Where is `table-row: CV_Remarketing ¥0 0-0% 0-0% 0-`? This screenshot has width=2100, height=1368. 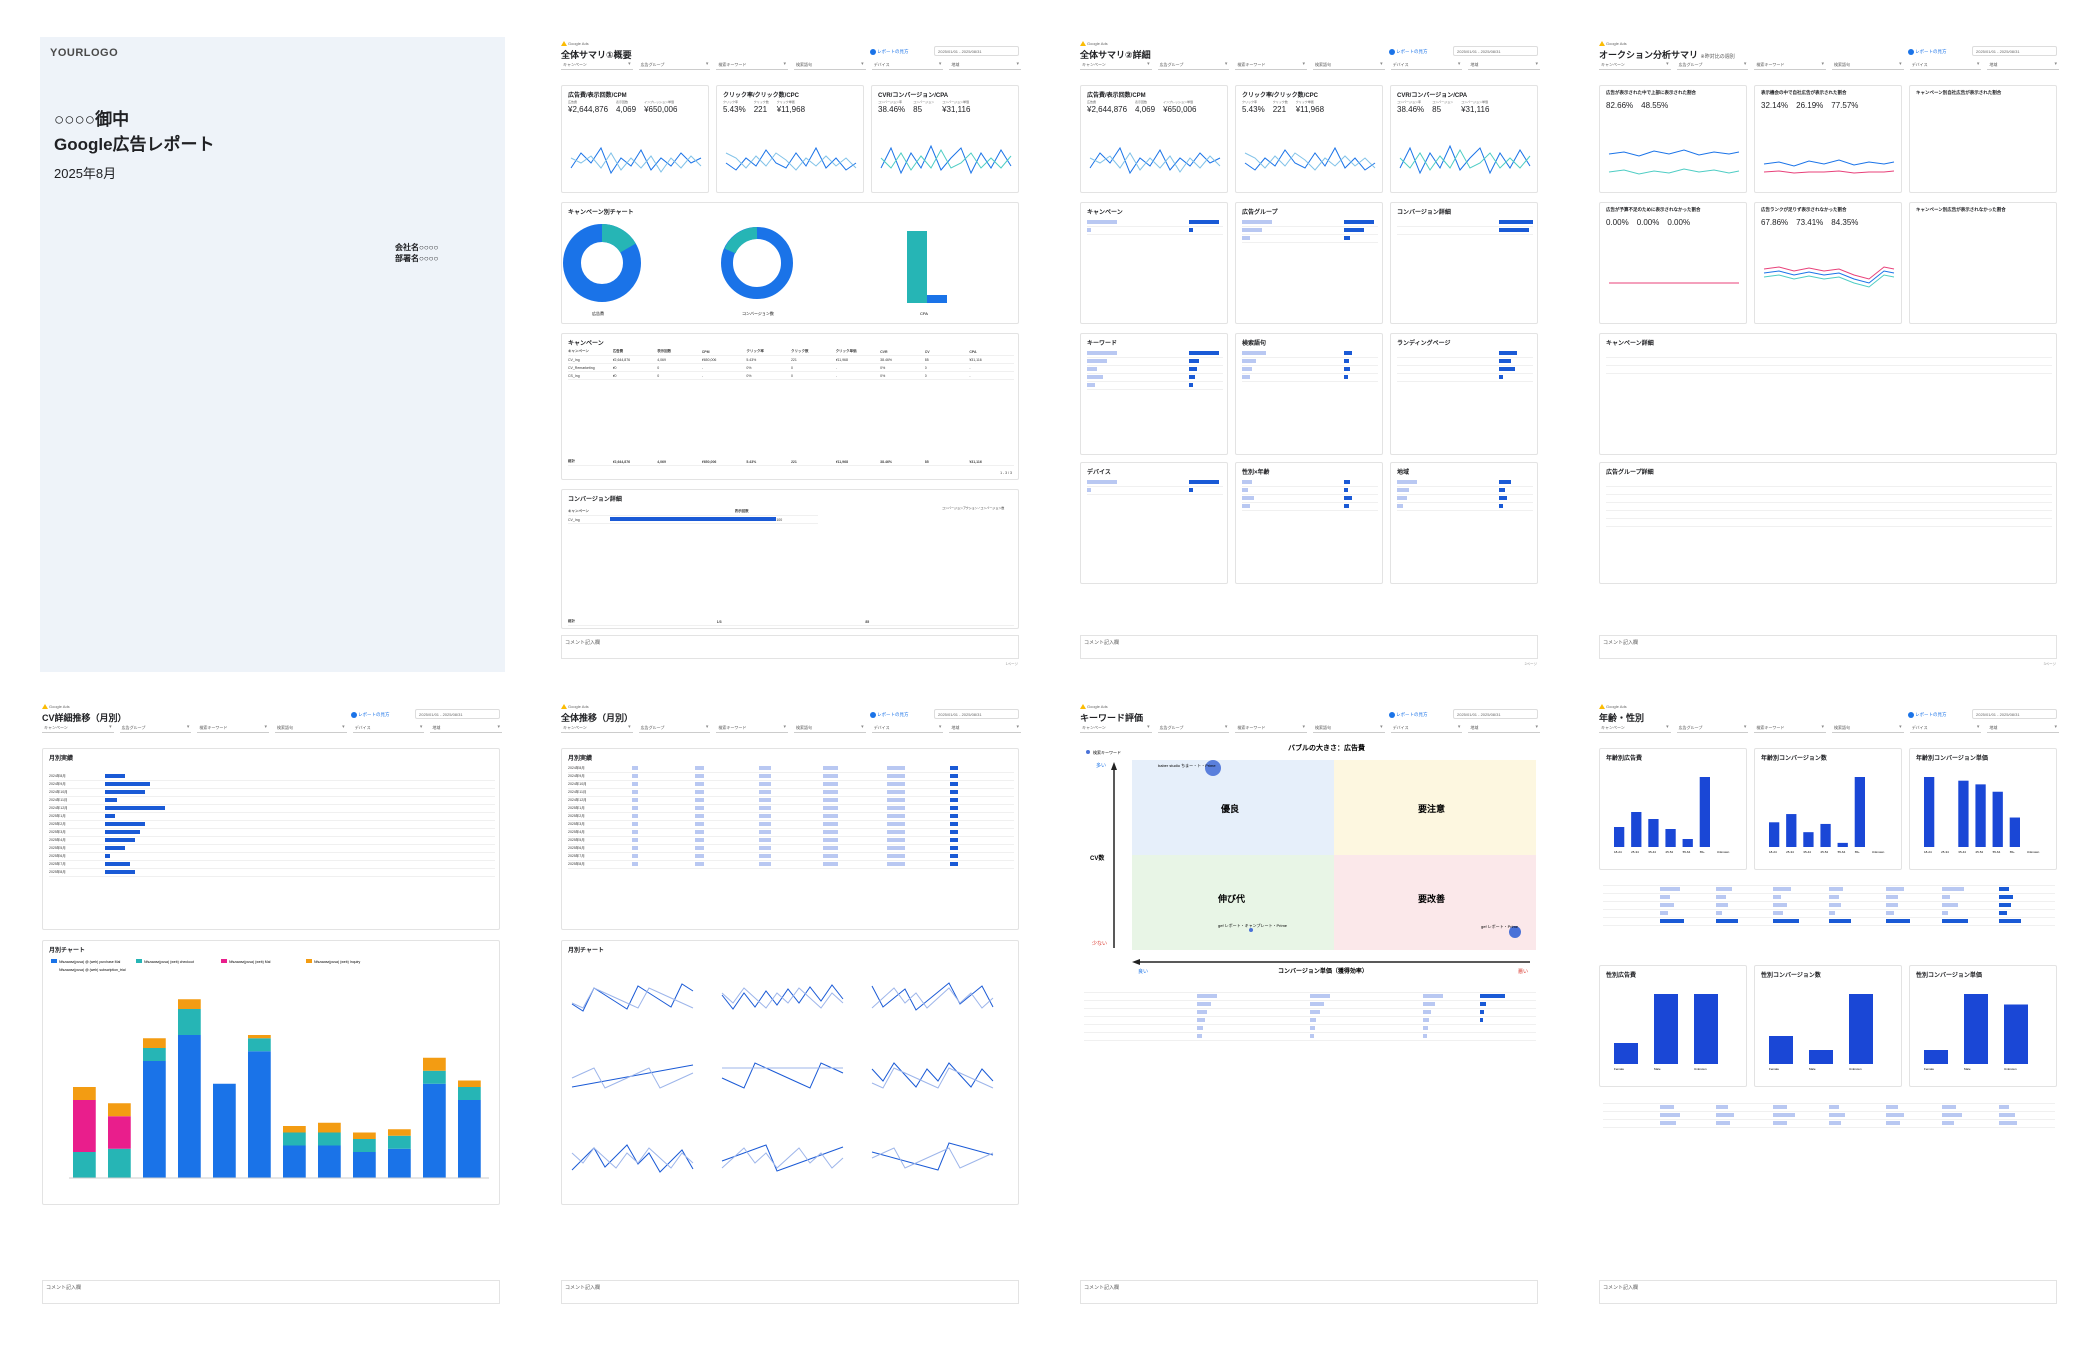 table-row: CV_Remarketing ¥0 0-0% 0-0% 0- is located at coordinates (791, 368).